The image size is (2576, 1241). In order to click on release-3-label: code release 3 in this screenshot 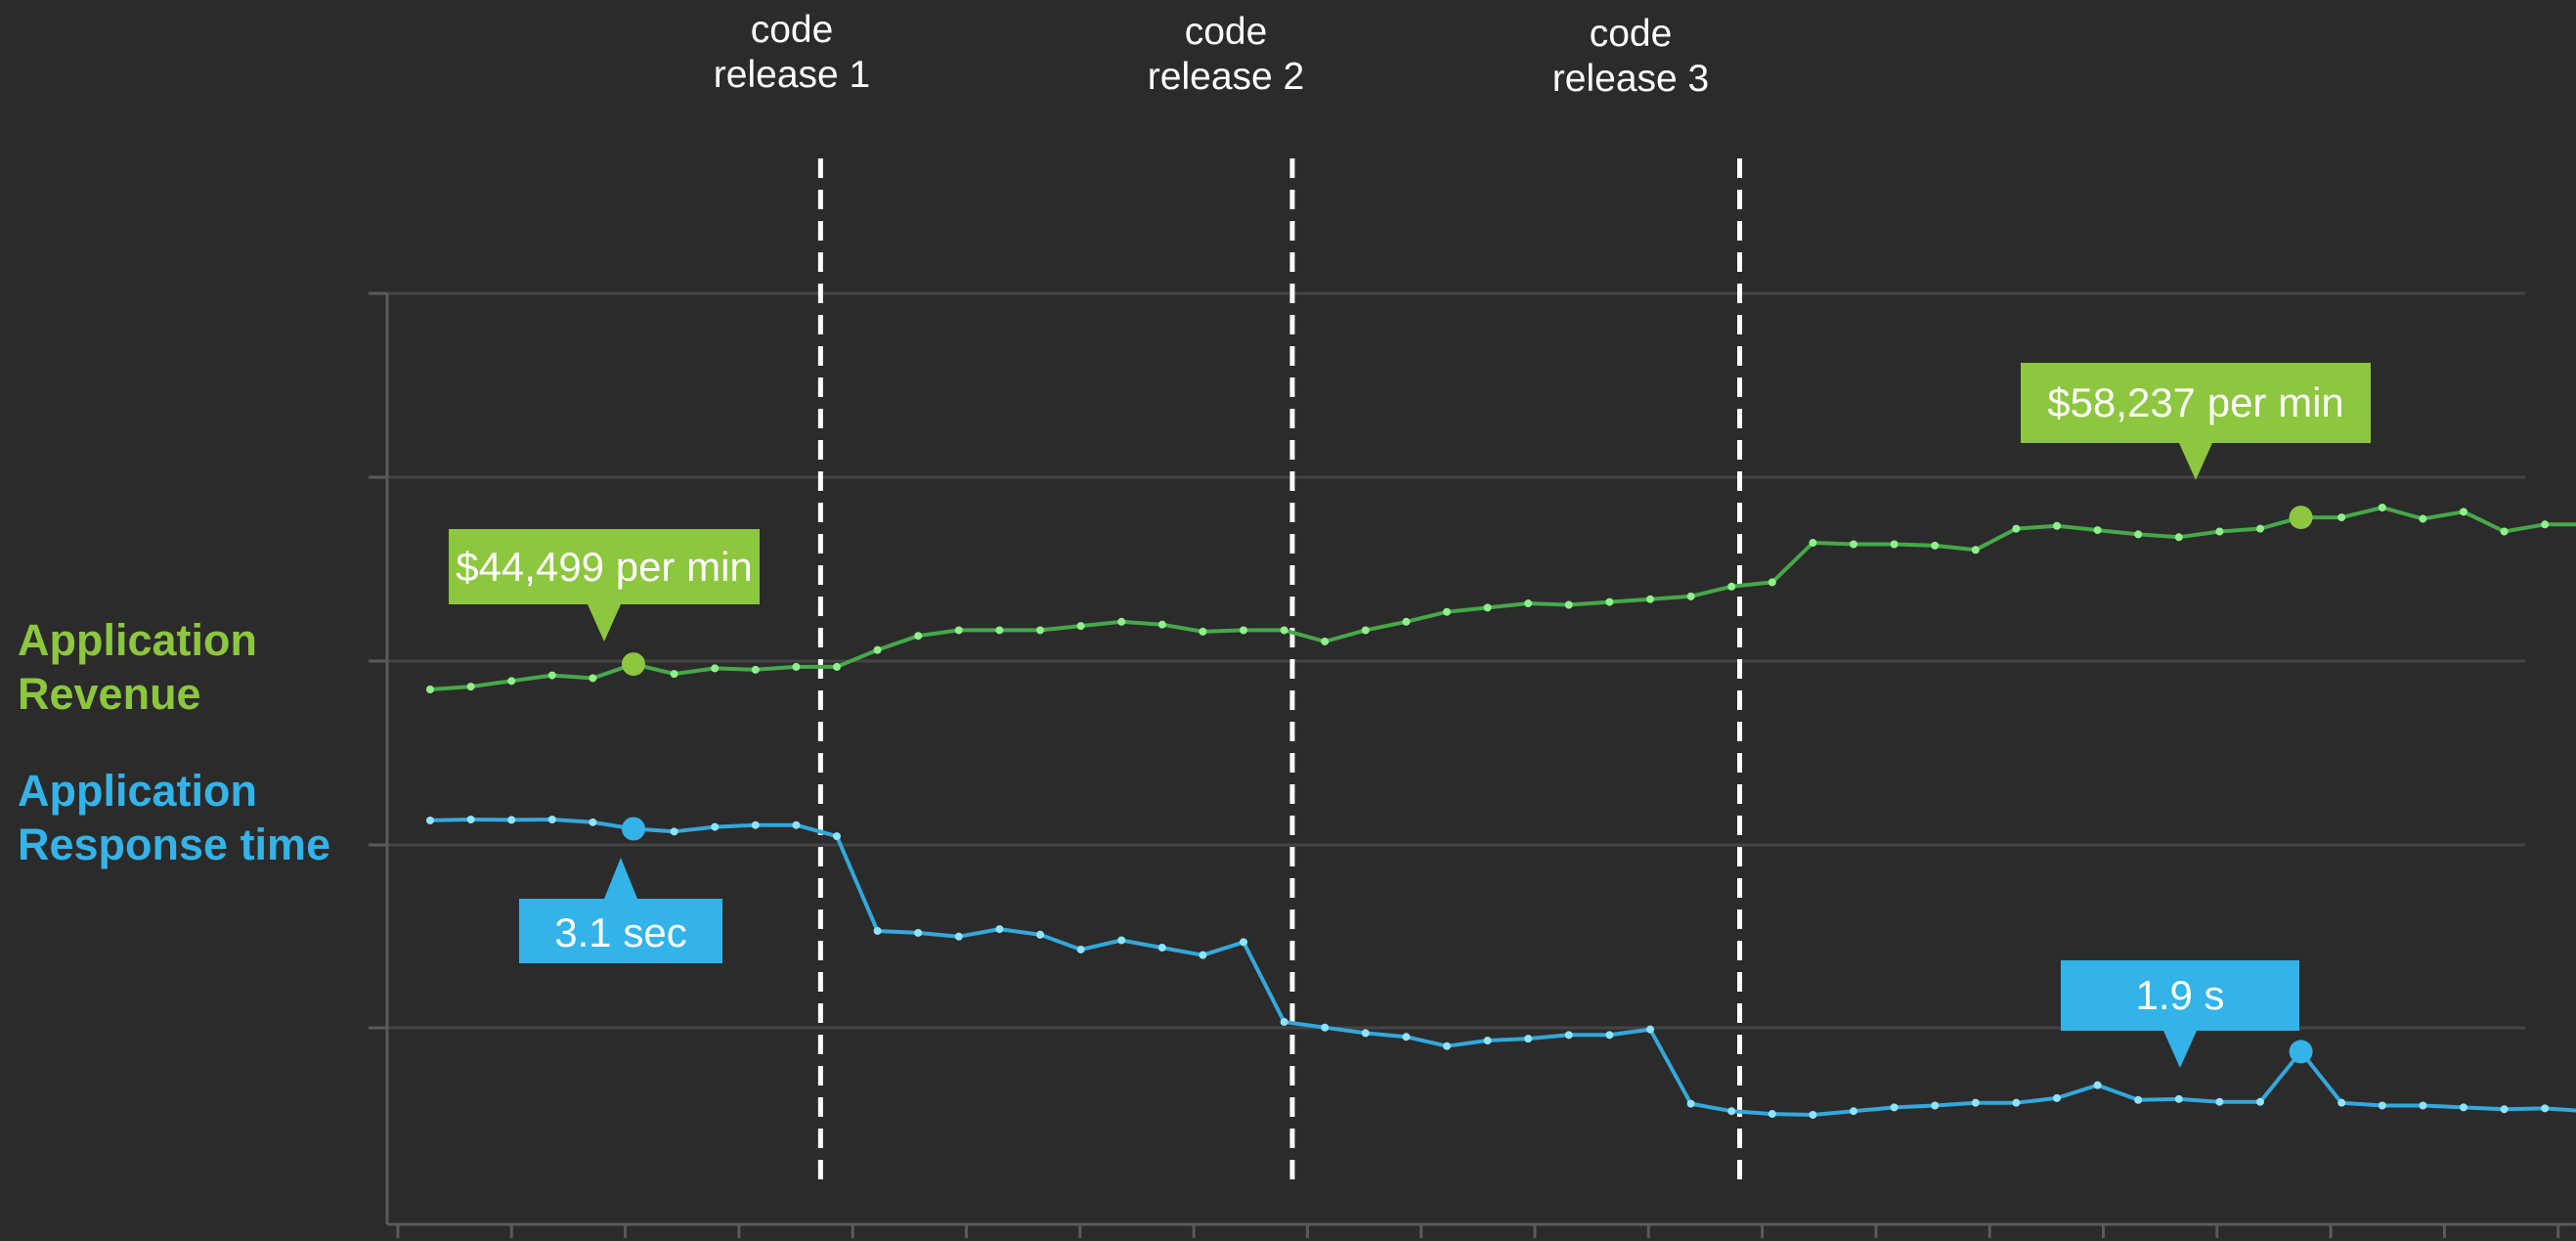, I will do `click(1631, 57)`.